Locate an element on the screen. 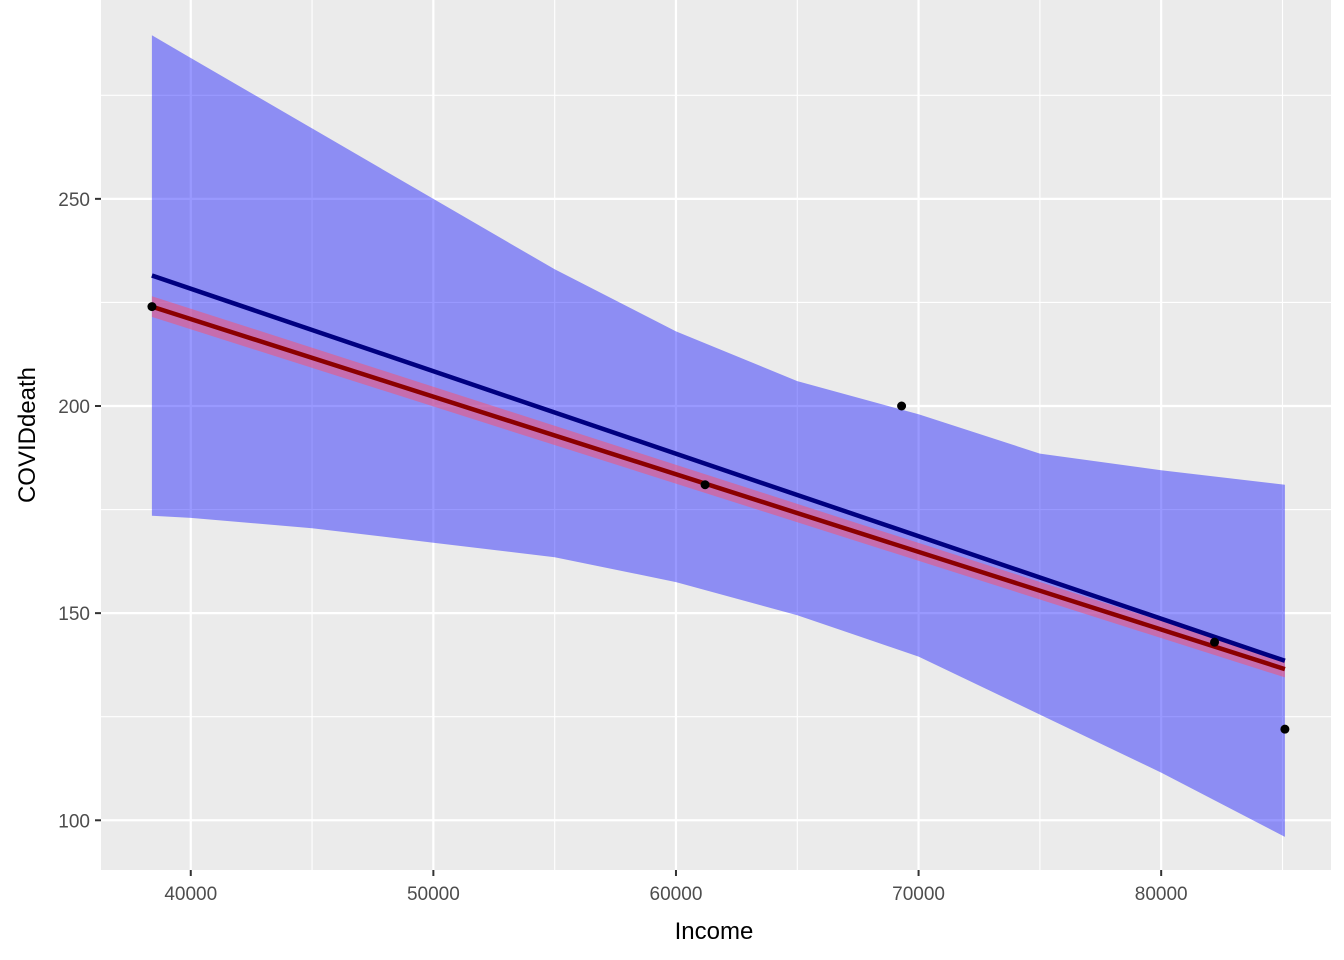 This screenshot has height=960, width=1344. x-tick-label: 60000 is located at coordinates (676, 894).